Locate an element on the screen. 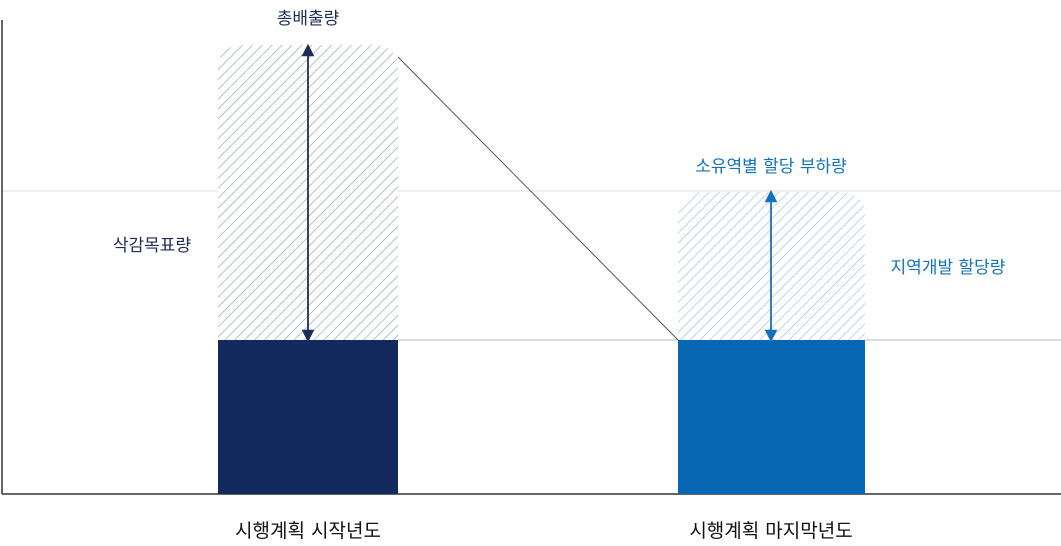  category-label-end: 시행계획 마지막년도 is located at coordinates (770, 531).